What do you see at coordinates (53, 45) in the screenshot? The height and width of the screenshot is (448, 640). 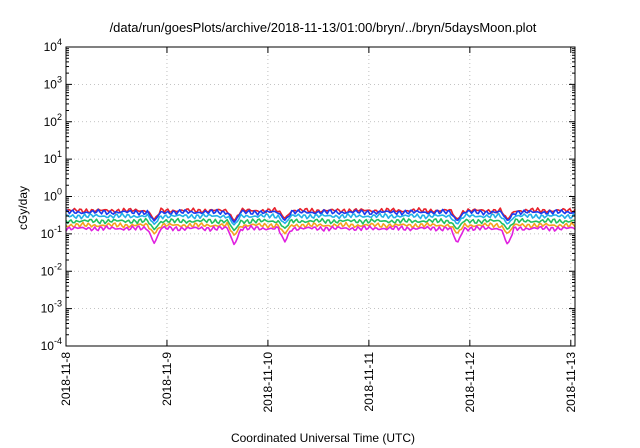 I see `y-tick-label: 10⁴` at bounding box center [53, 45].